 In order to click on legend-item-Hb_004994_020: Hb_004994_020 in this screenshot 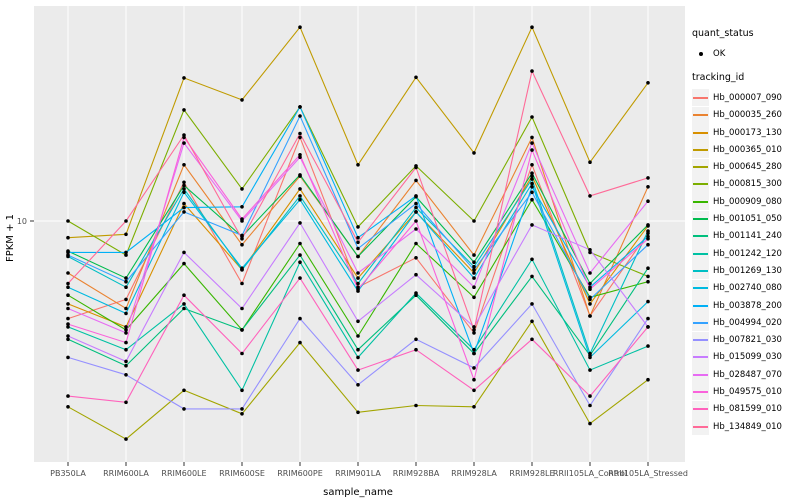, I will do `click(745, 323)`.